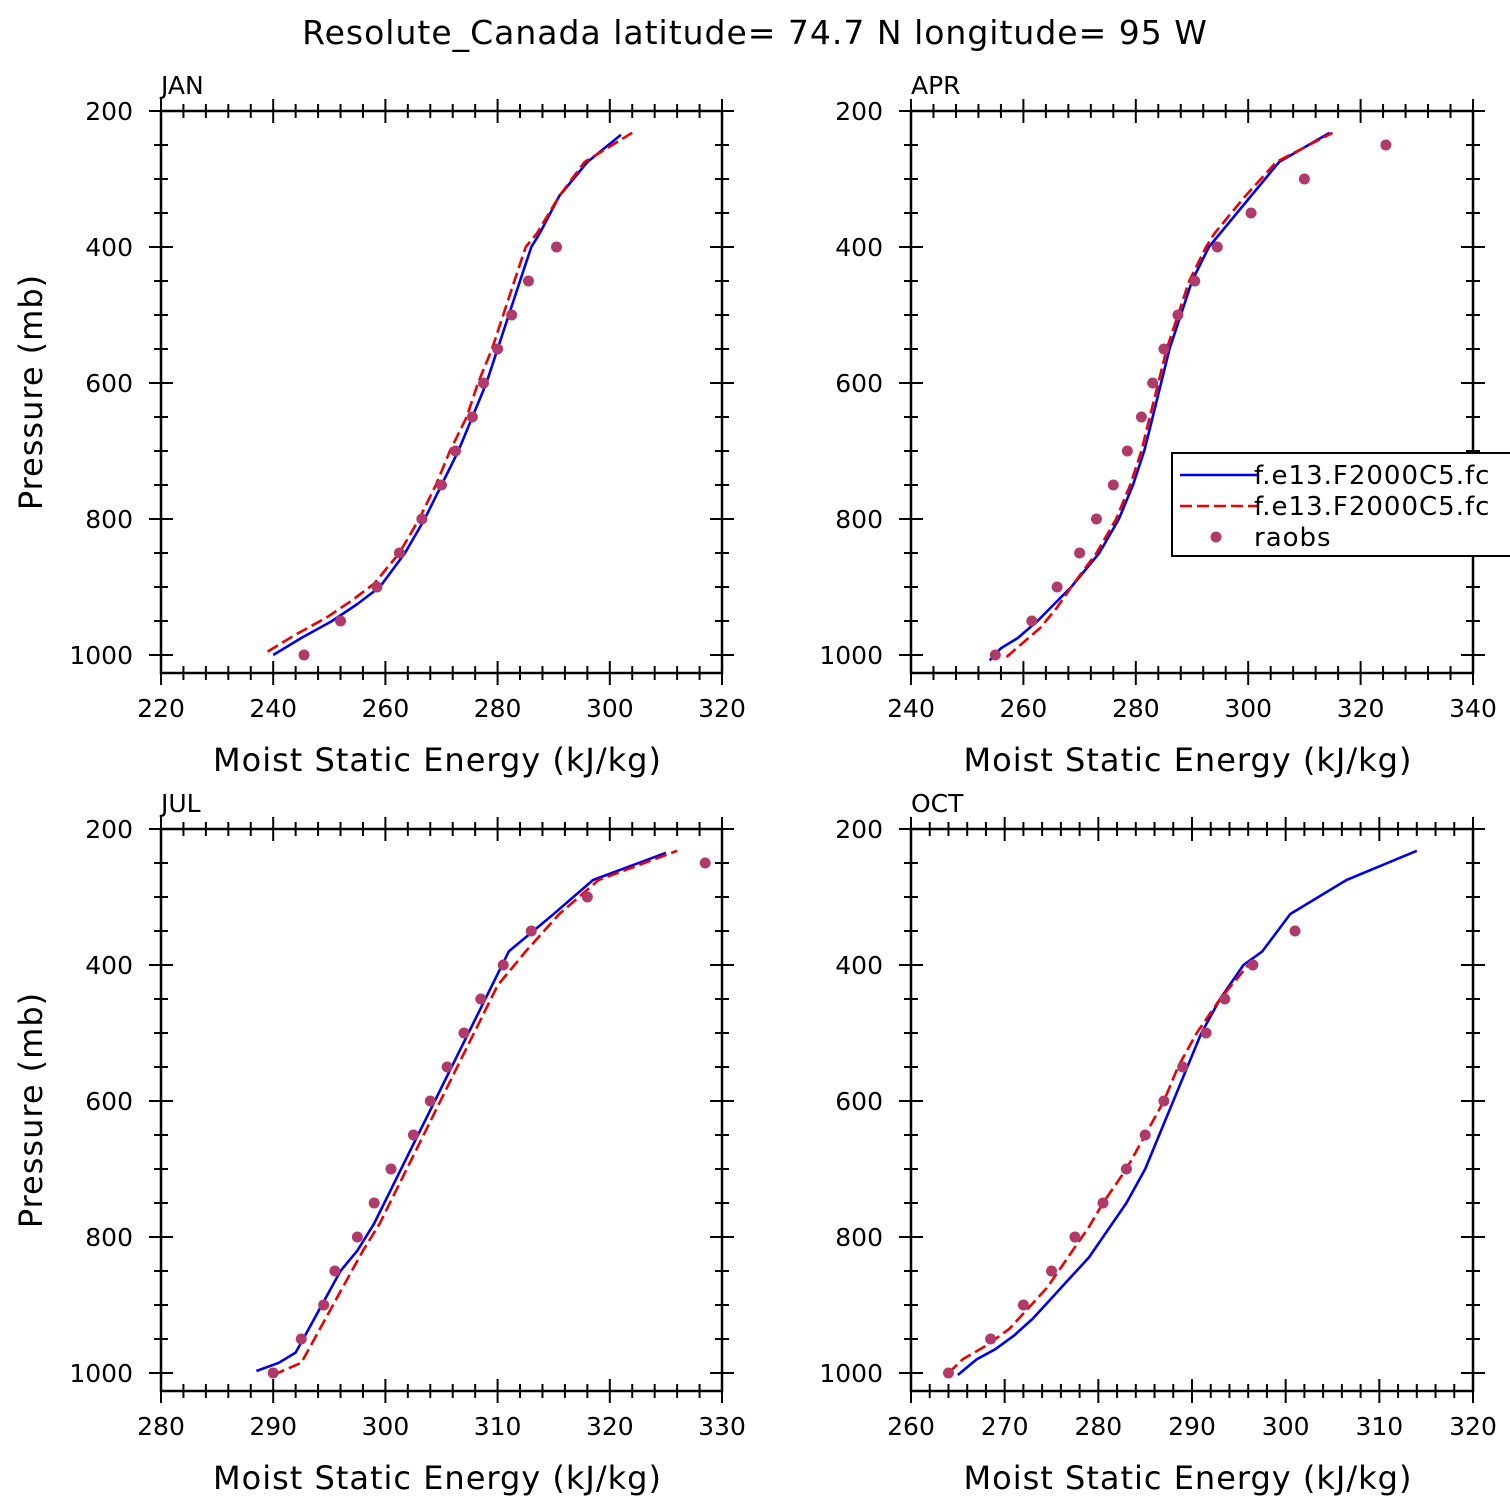 The image size is (1510, 1510). Describe the element at coordinates (1005, 1426) in the screenshot. I see `x-tick-label: 270` at that location.